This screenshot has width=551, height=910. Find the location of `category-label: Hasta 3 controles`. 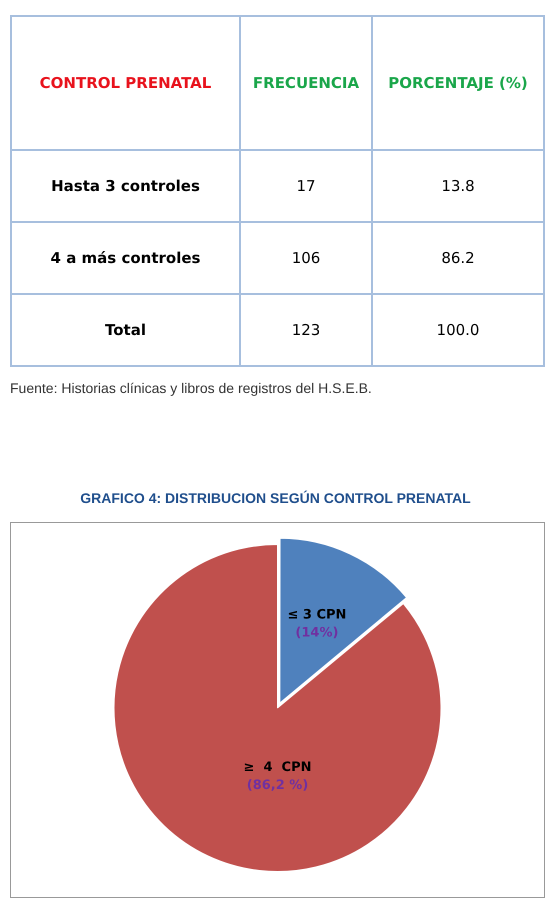

category-label: Hasta 3 controles is located at coordinates (125, 186).